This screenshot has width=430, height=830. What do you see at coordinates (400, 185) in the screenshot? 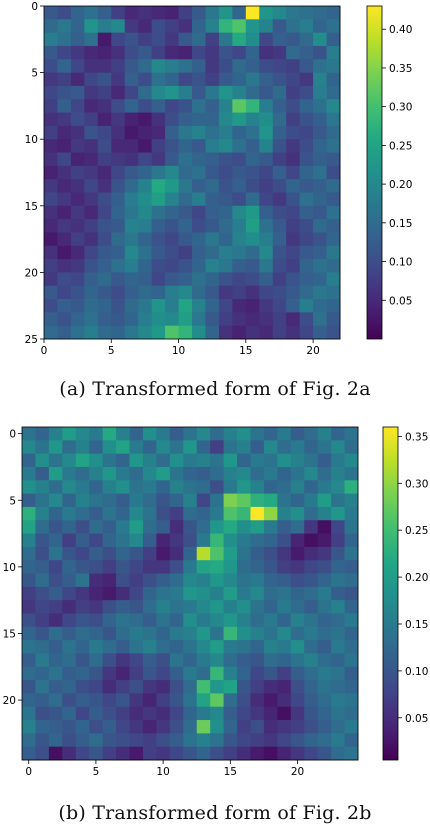
I see `colorbar-tick-label: 0.20` at bounding box center [400, 185].